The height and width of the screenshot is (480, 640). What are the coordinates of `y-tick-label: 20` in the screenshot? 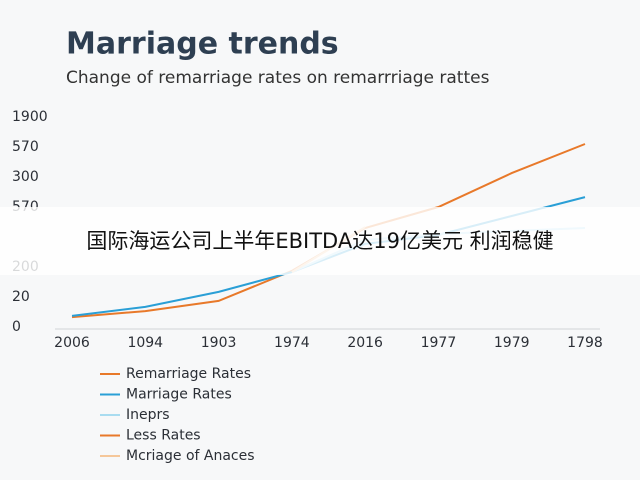 It's located at (21, 297).